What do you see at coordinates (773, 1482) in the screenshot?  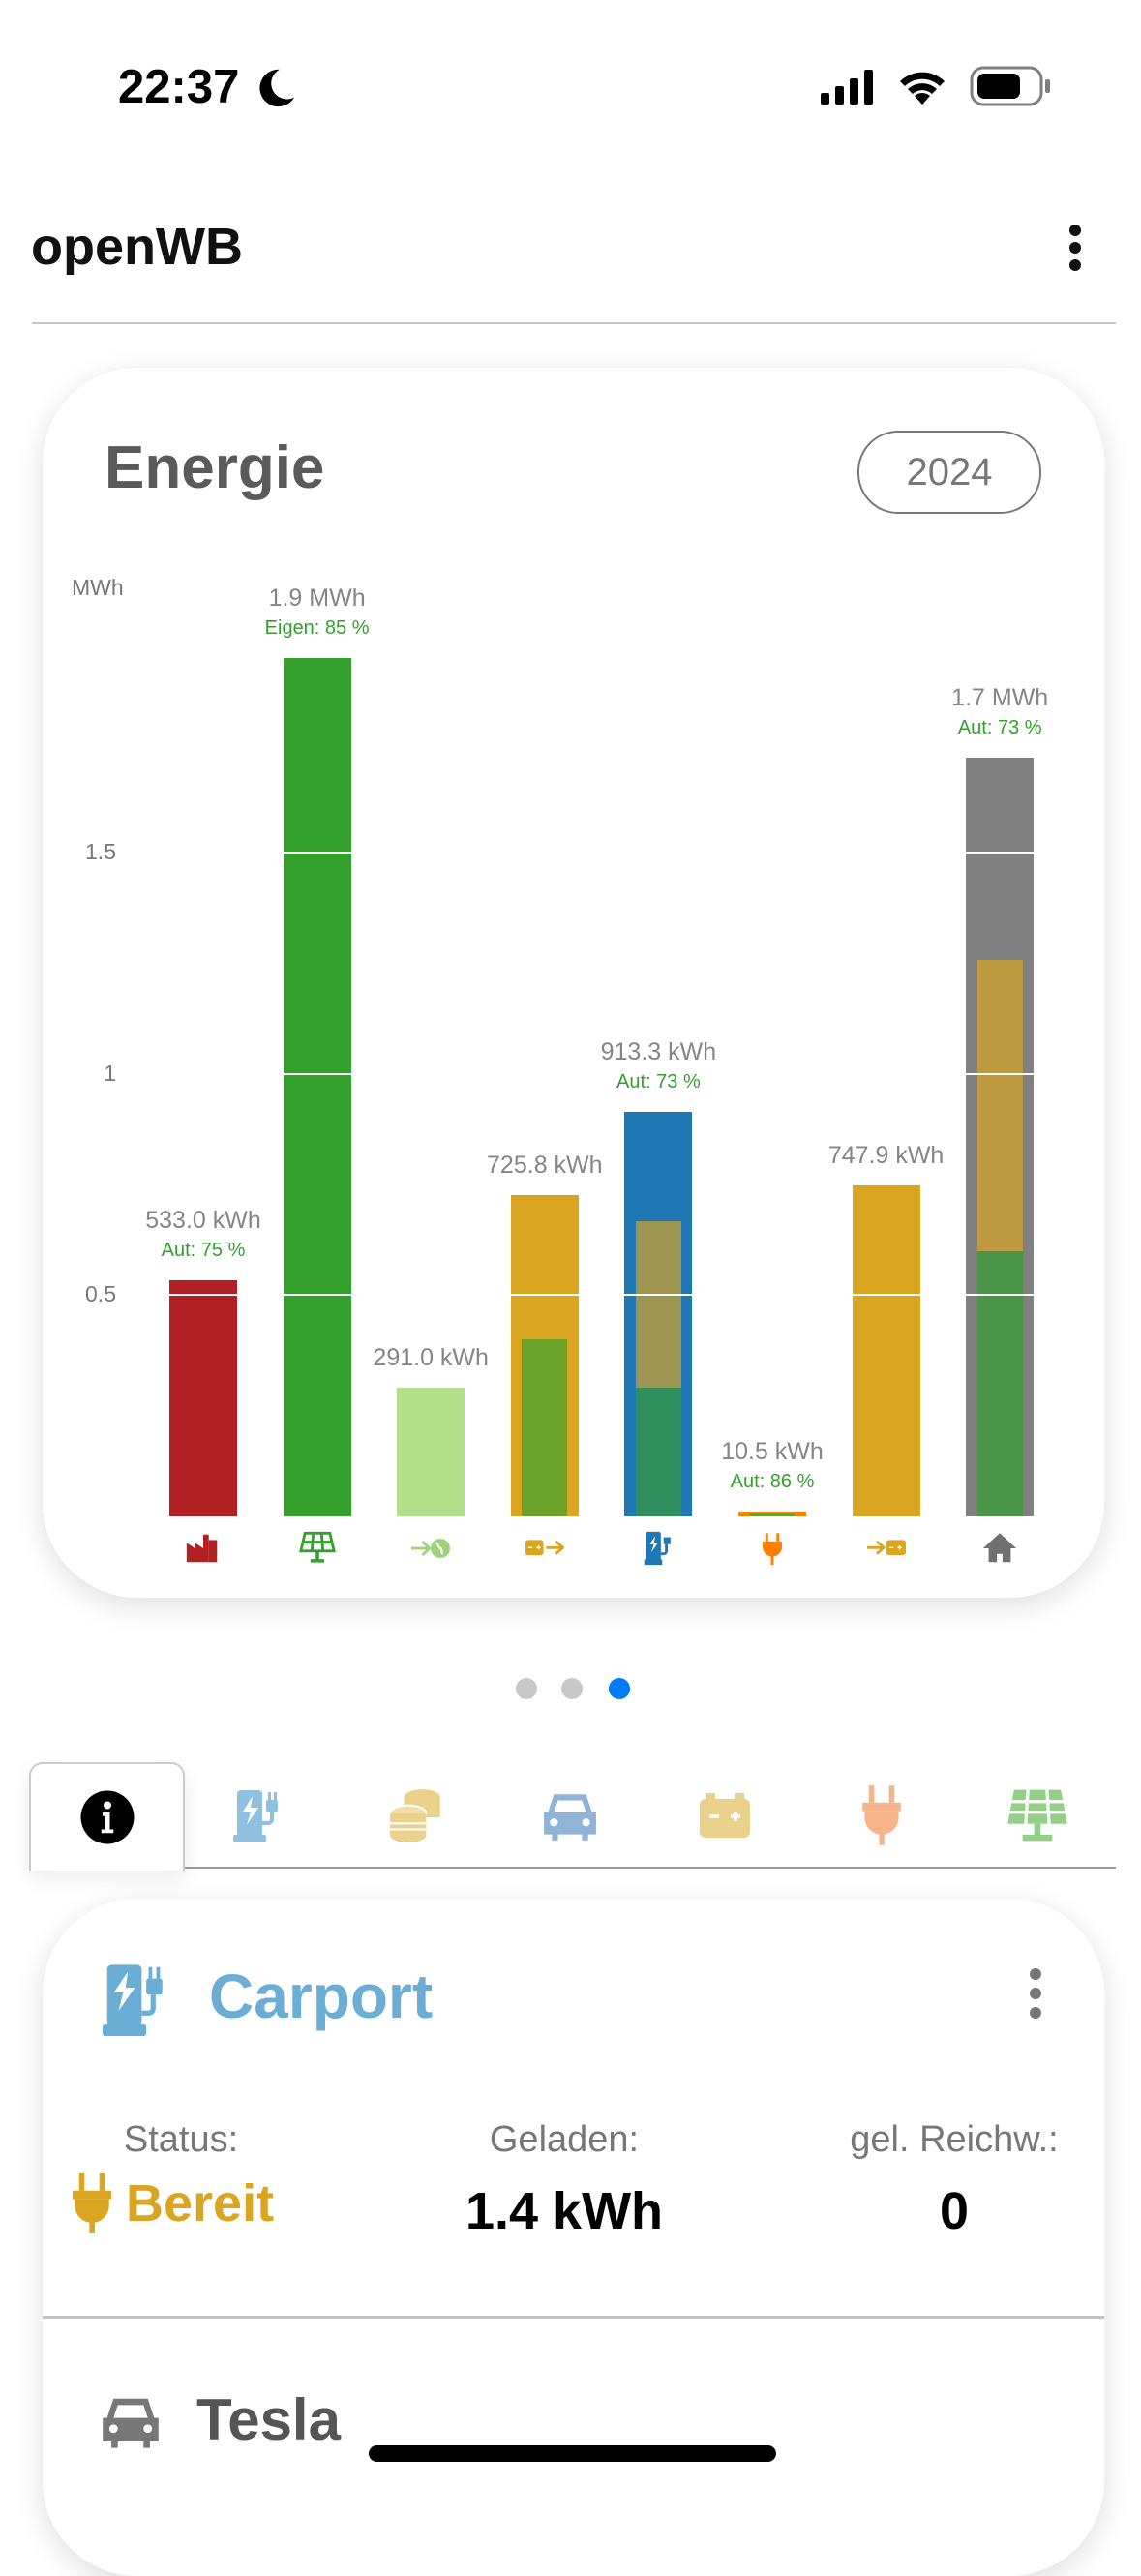 I see `bar-sub-label: Aut: 86 %` at bounding box center [773, 1482].